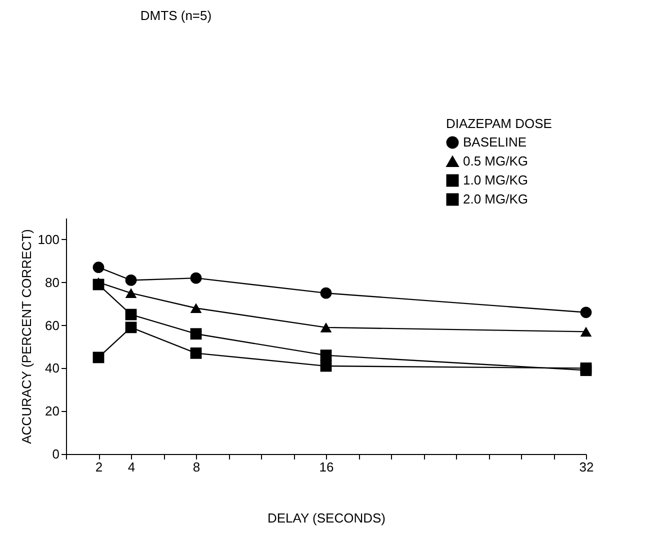 This screenshot has height=542, width=648. I want to click on chart-title: DMTS (n=5), so click(176, 15).